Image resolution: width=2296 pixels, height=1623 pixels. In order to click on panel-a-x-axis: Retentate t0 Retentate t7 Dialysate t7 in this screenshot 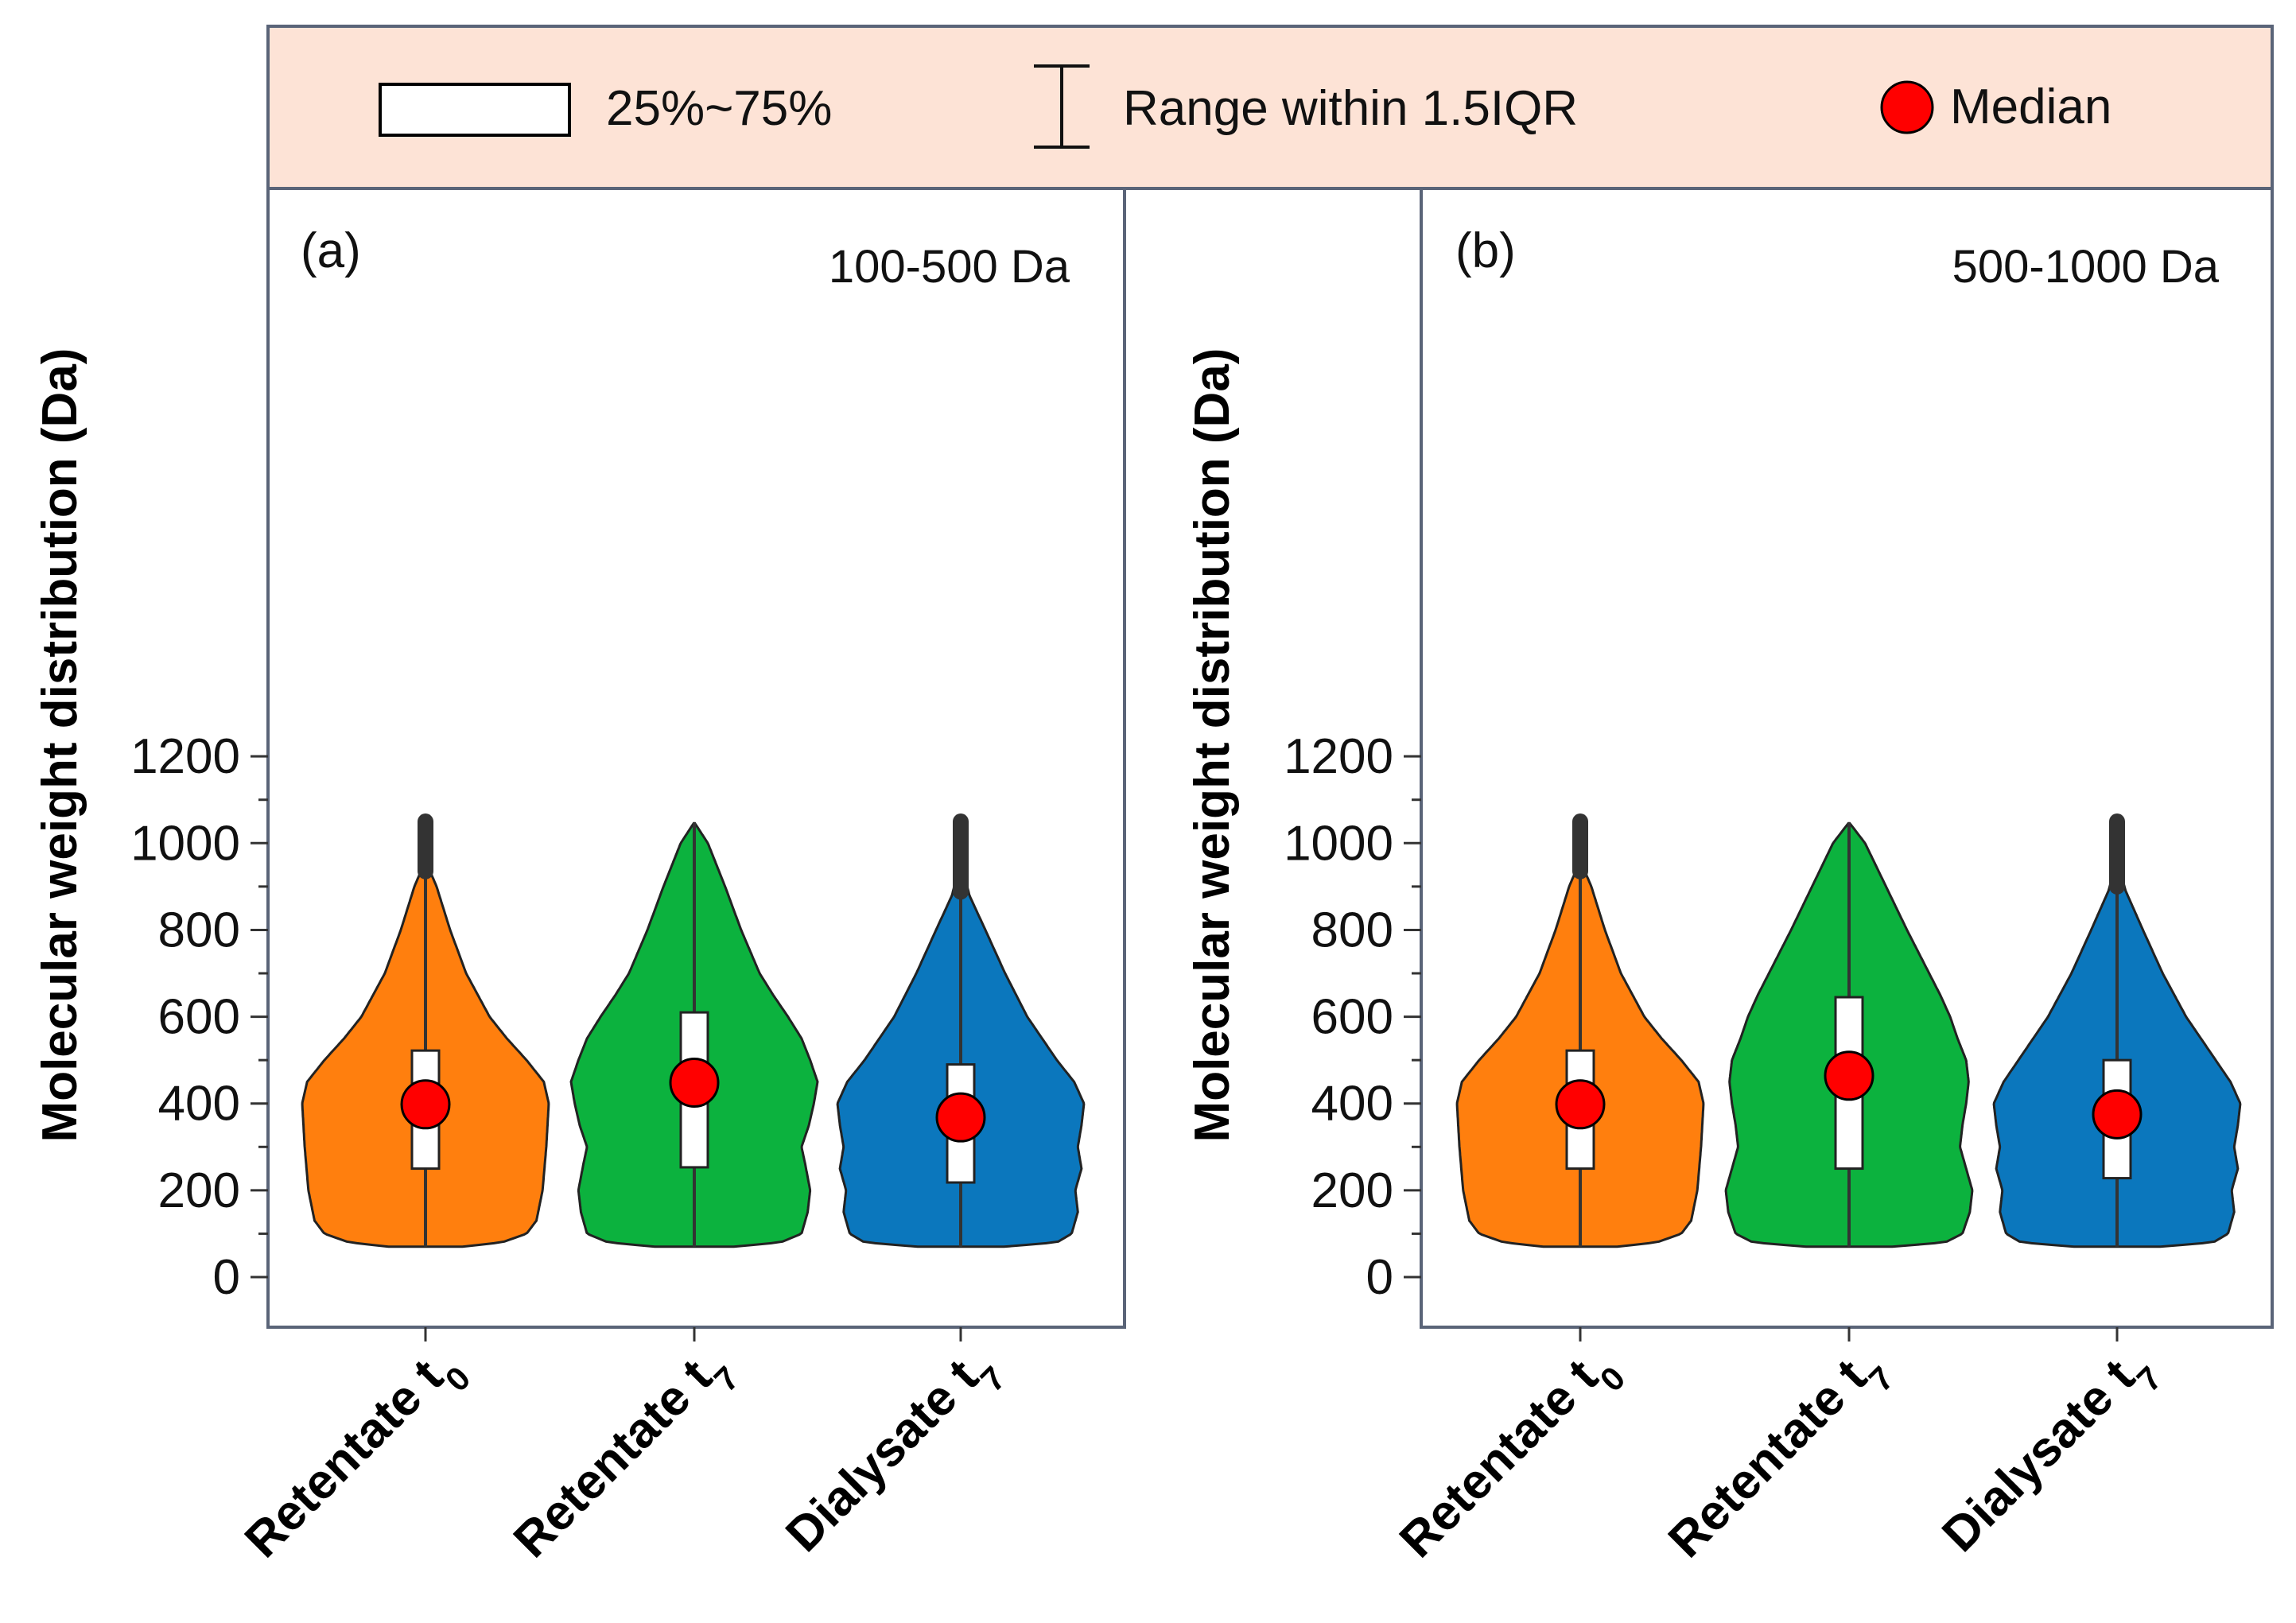, I will do `click(623, 1453)`.